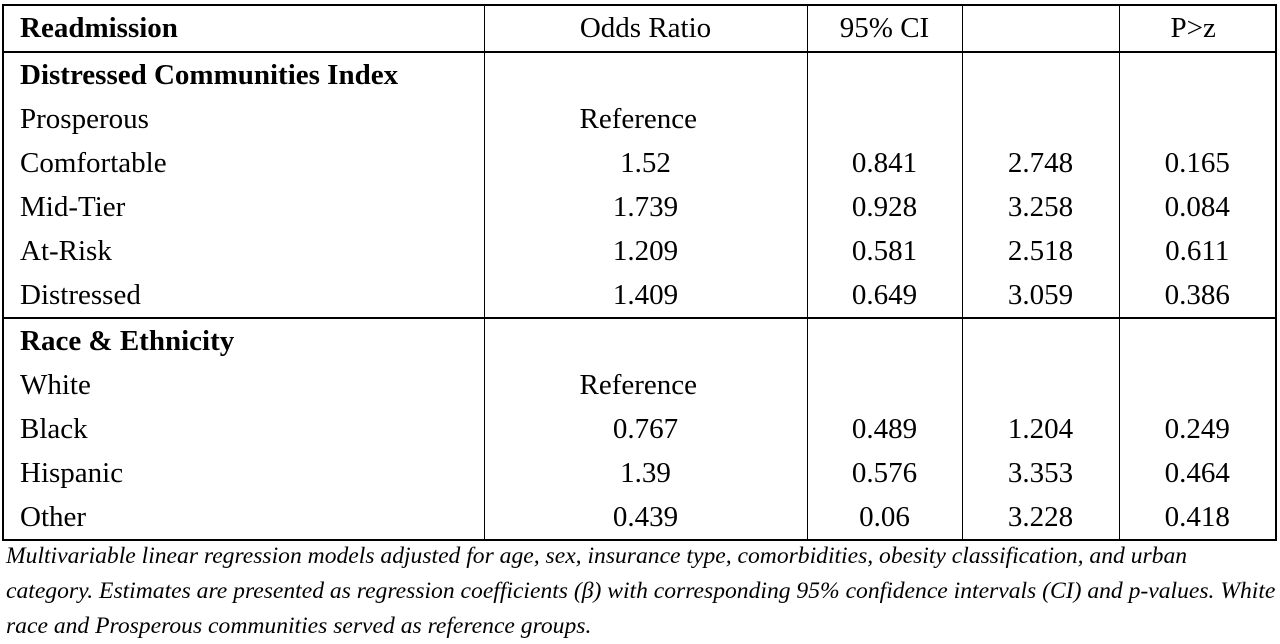  Describe the element at coordinates (244, 119) in the screenshot. I see `row-label: Prosperous` at that location.